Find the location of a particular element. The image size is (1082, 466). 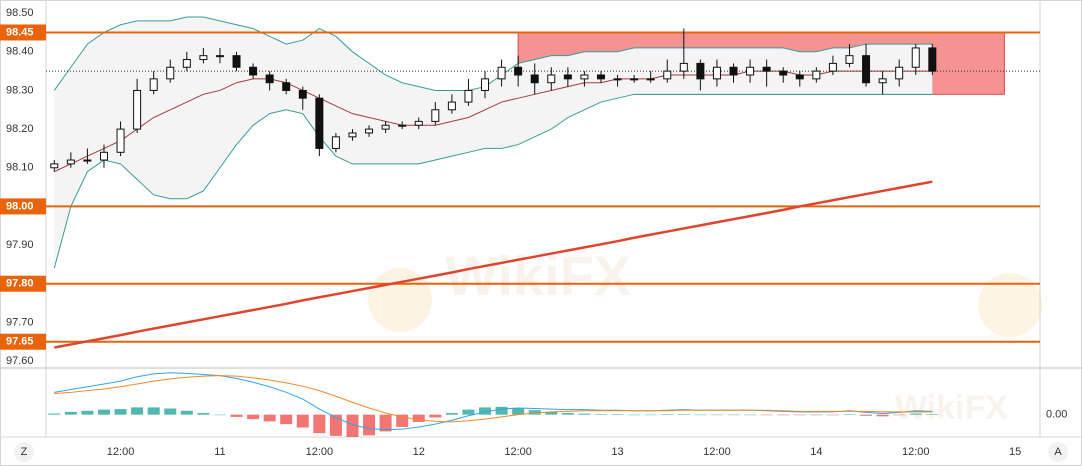

y-tick-label: 98.20 is located at coordinates (20, 129).